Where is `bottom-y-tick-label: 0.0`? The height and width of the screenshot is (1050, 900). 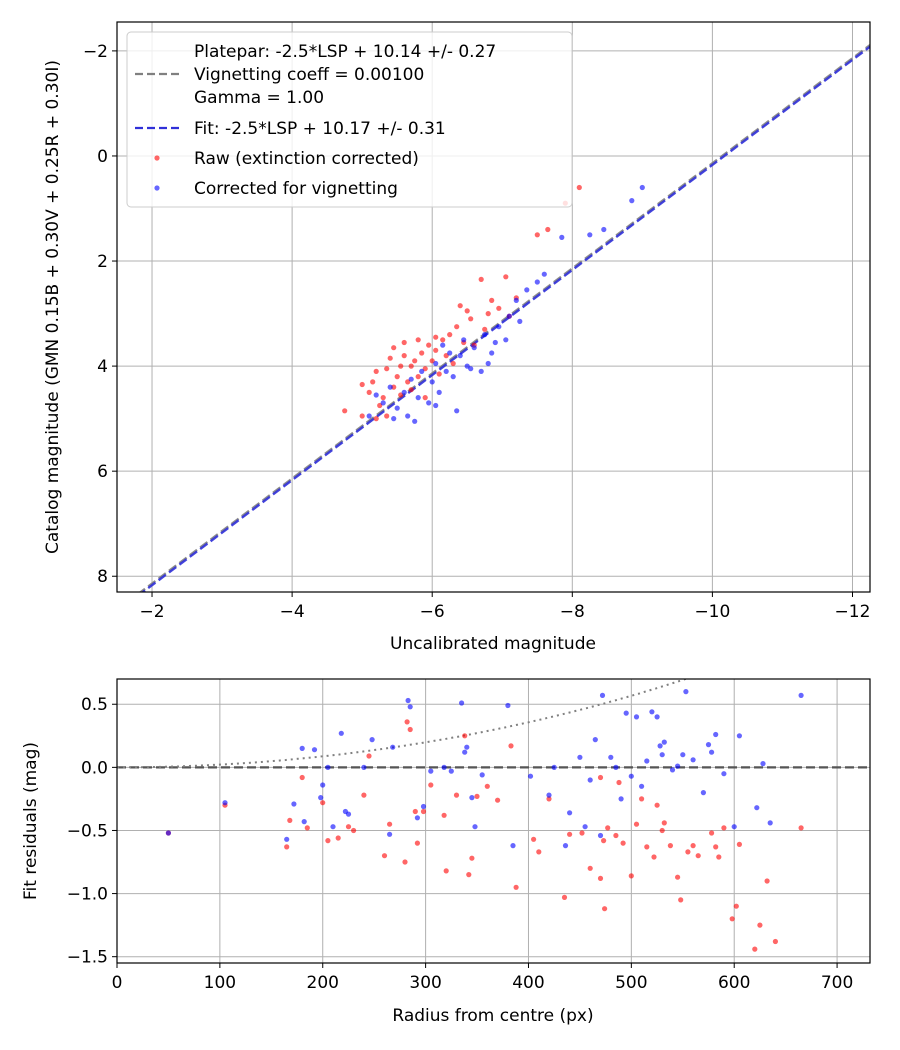
bottom-y-tick-label: 0.0 is located at coordinates (94, 768).